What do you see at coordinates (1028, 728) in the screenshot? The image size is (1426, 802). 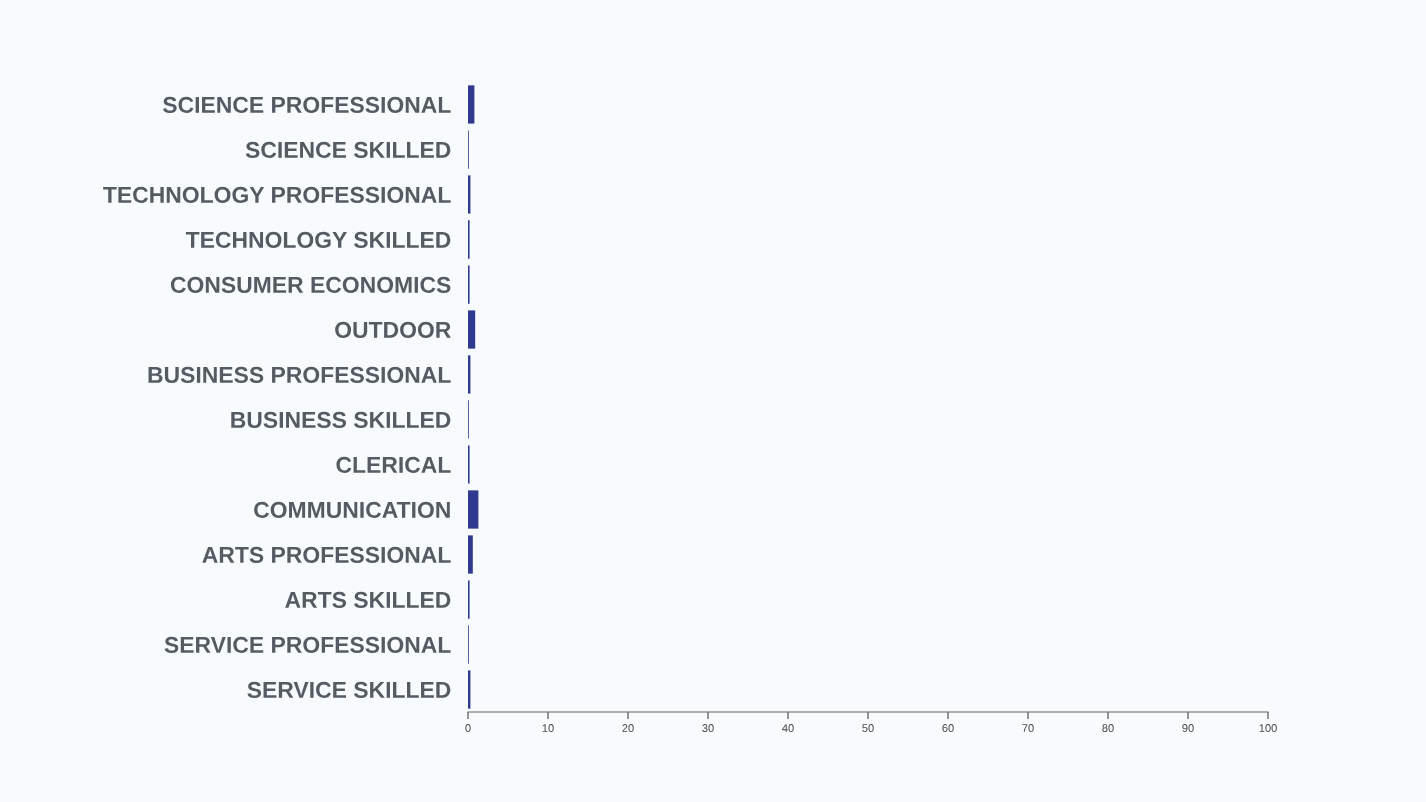 I see `x-tick-label: 70` at bounding box center [1028, 728].